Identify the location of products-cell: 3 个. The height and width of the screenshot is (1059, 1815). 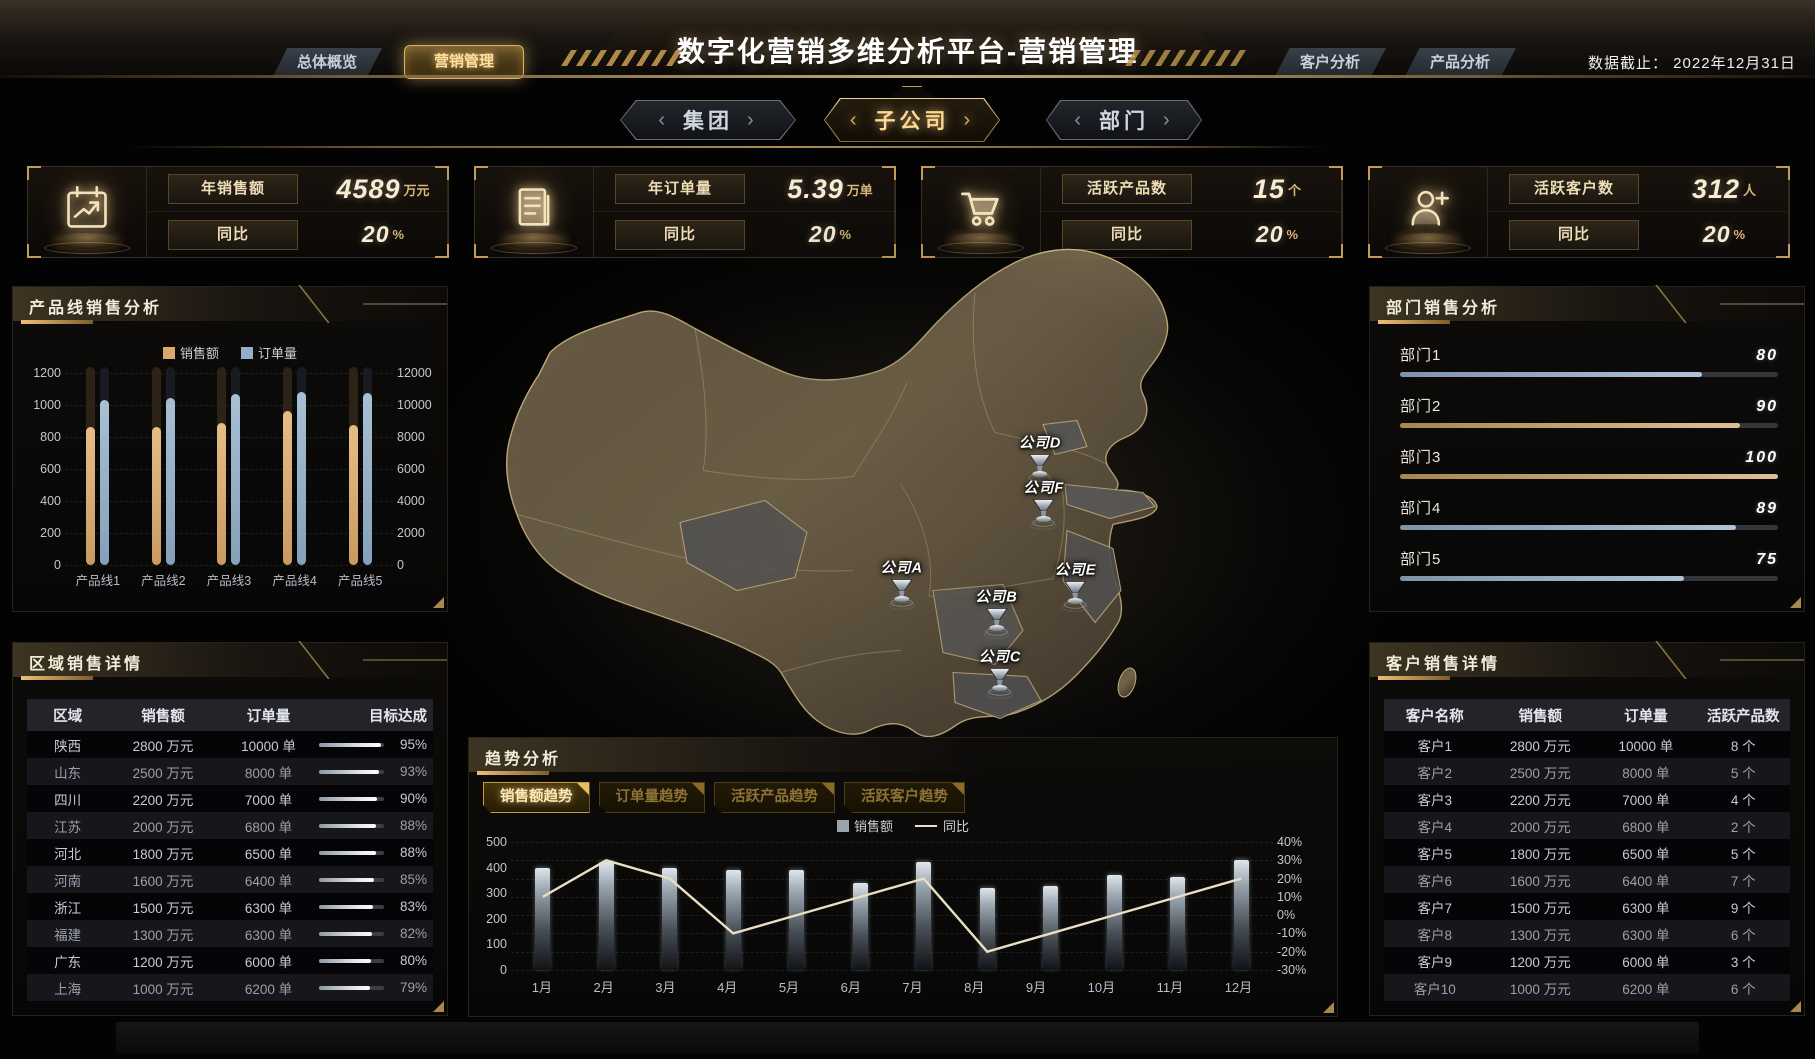
(1743, 962).